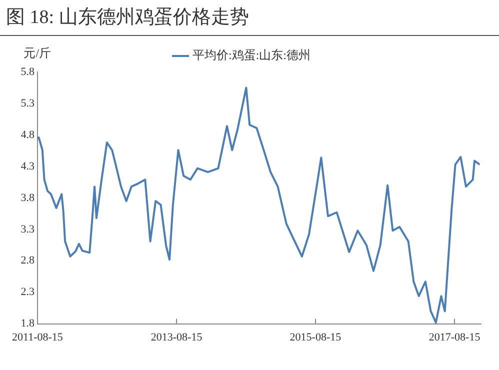 Image resolution: width=499 pixels, height=370 pixels. Describe the element at coordinates (27, 72) in the screenshot. I see `y-tick-label: 5.8` at that location.